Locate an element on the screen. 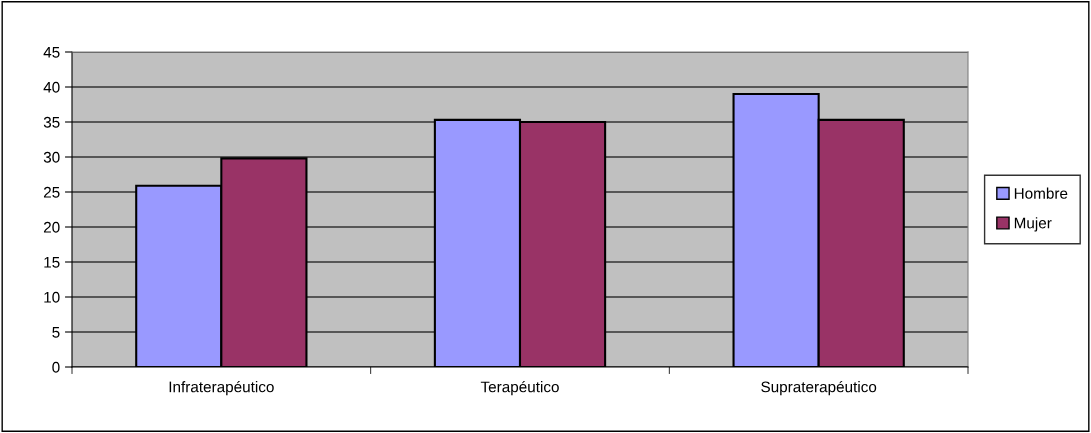  x-tick-label: Terapéutico is located at coordinates (519, 388).